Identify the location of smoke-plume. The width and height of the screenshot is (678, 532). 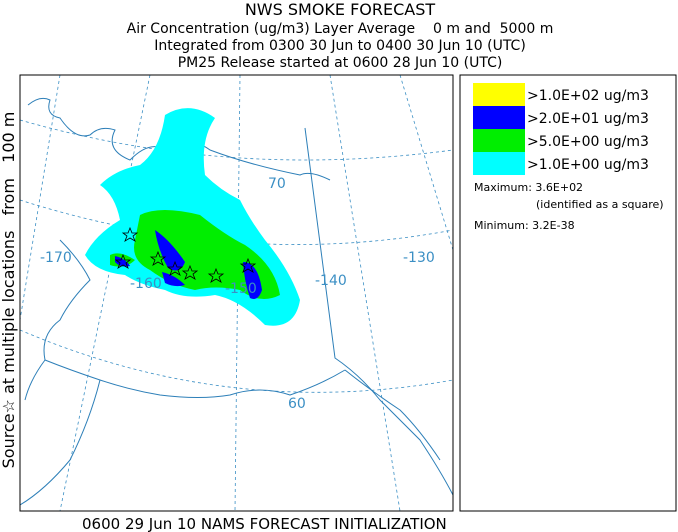
(192, 217).